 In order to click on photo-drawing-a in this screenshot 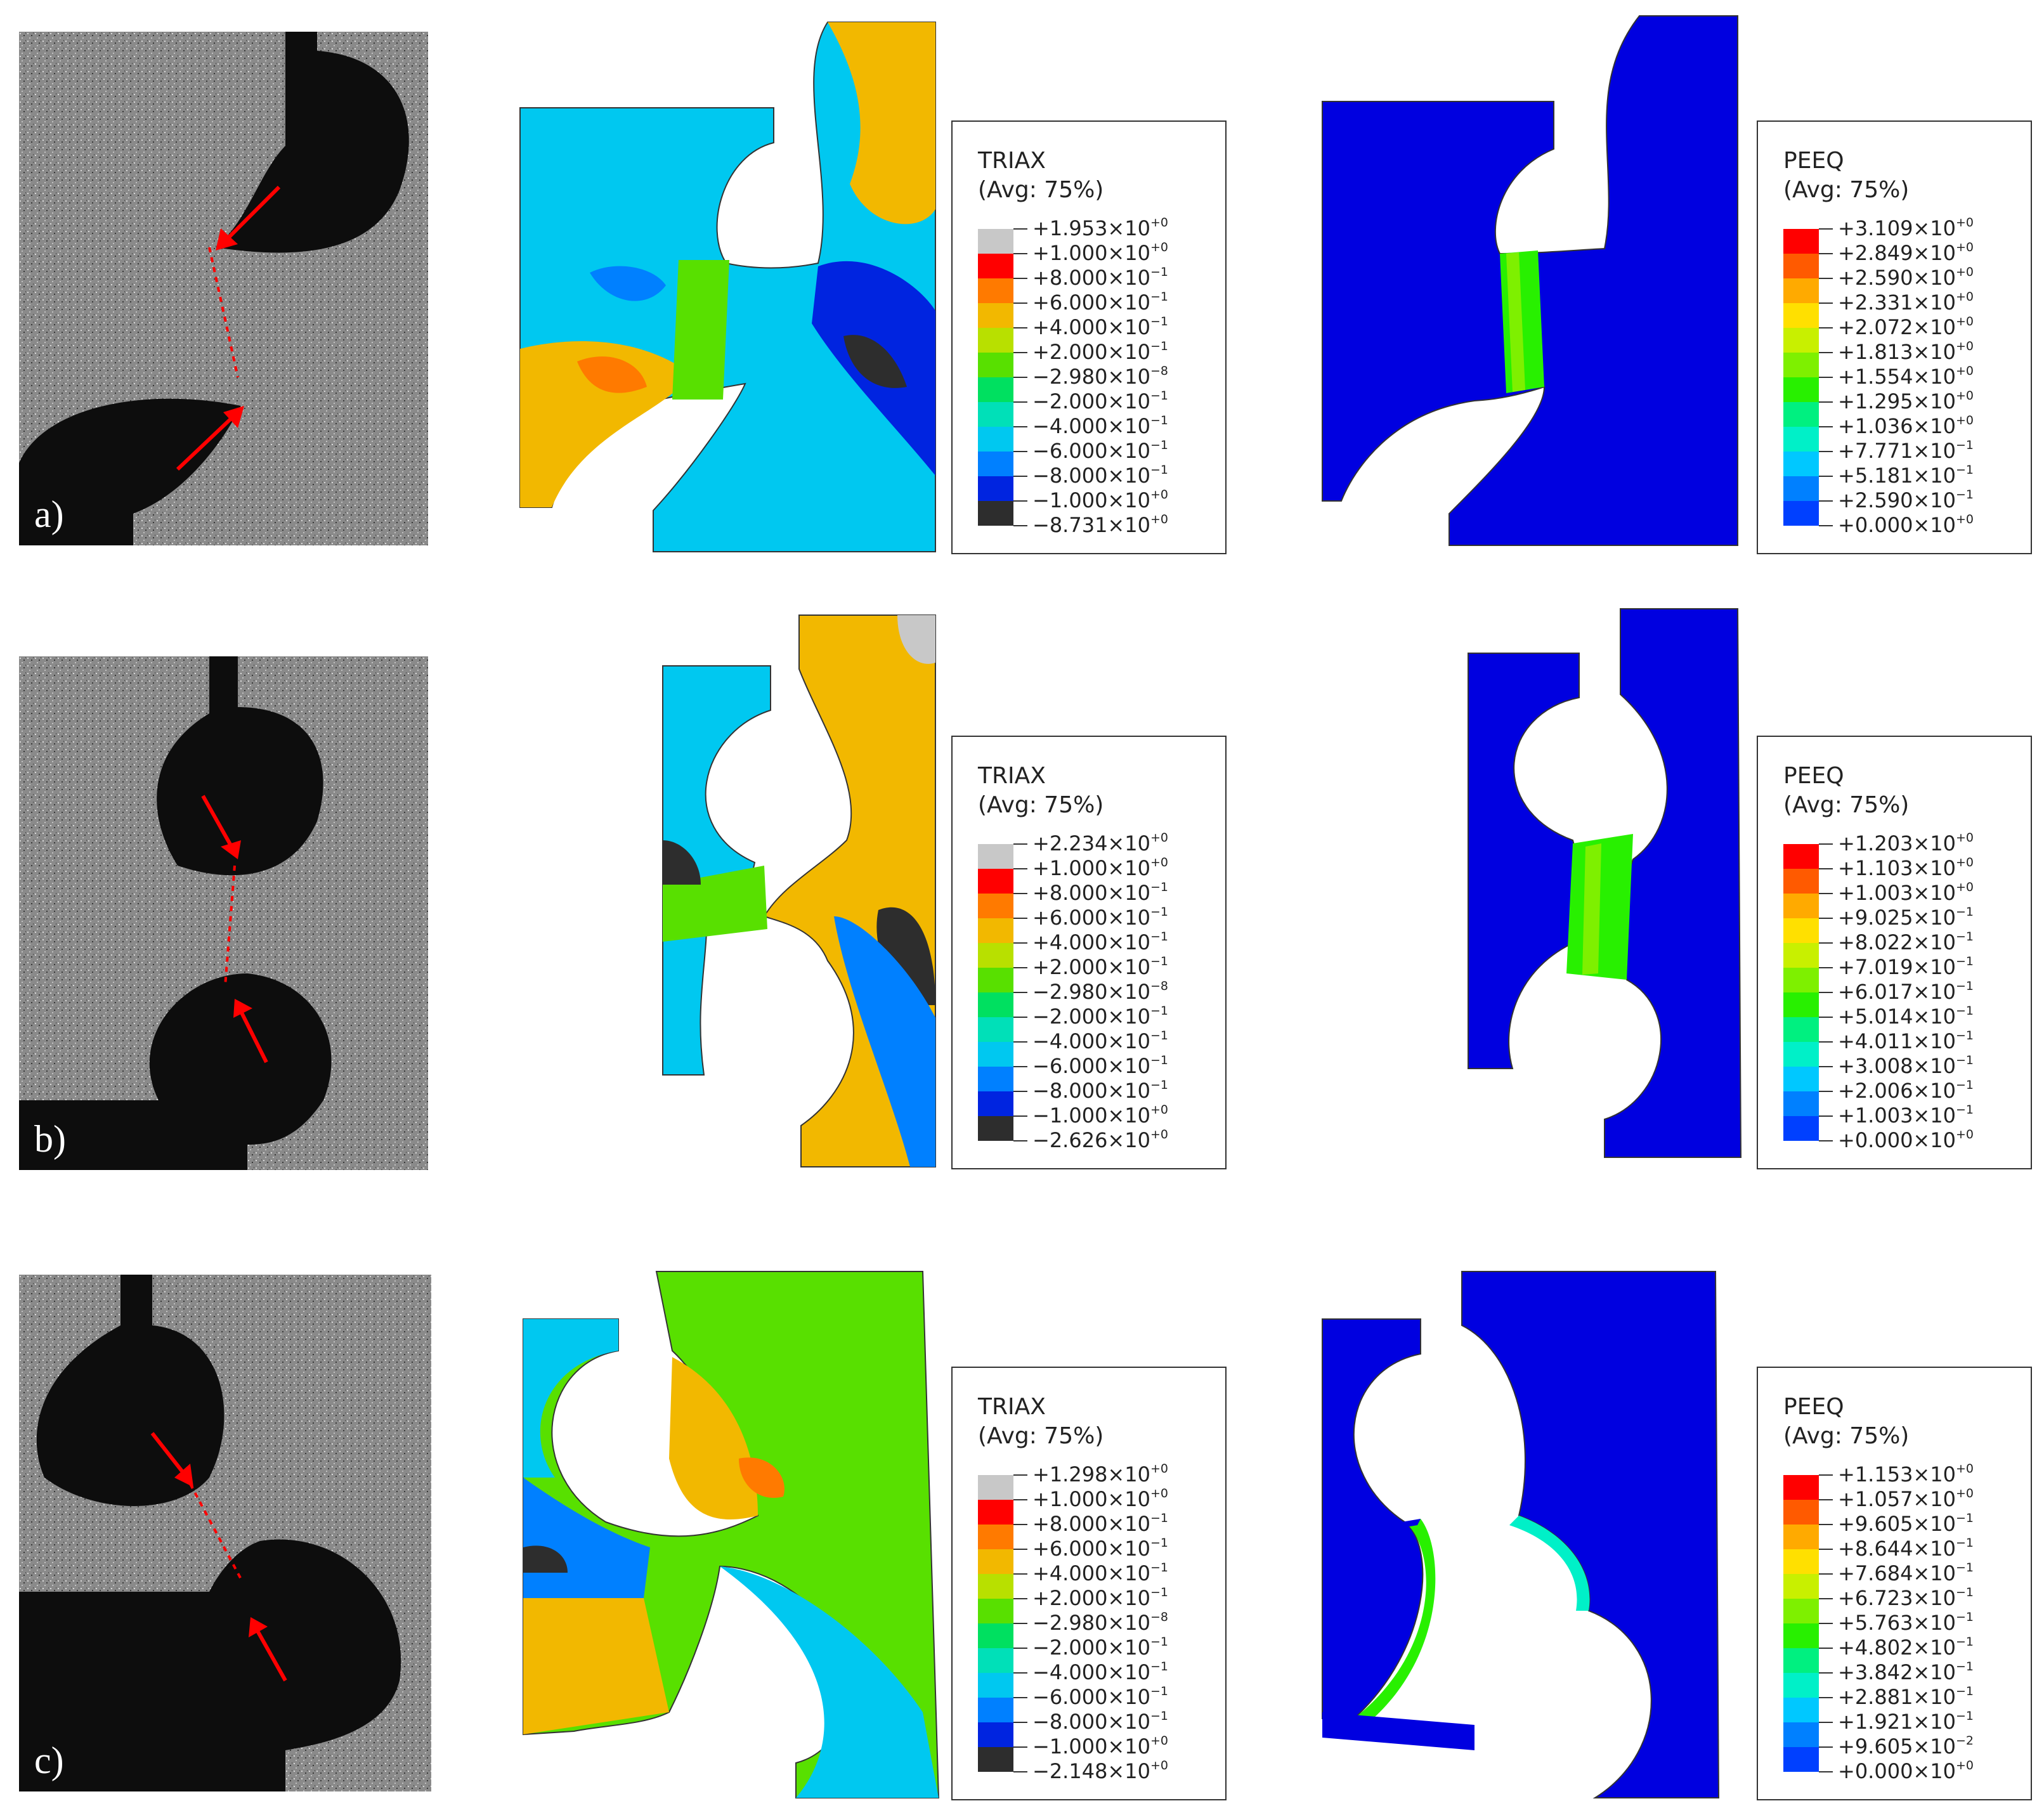, I will do `click(223, 288)`.